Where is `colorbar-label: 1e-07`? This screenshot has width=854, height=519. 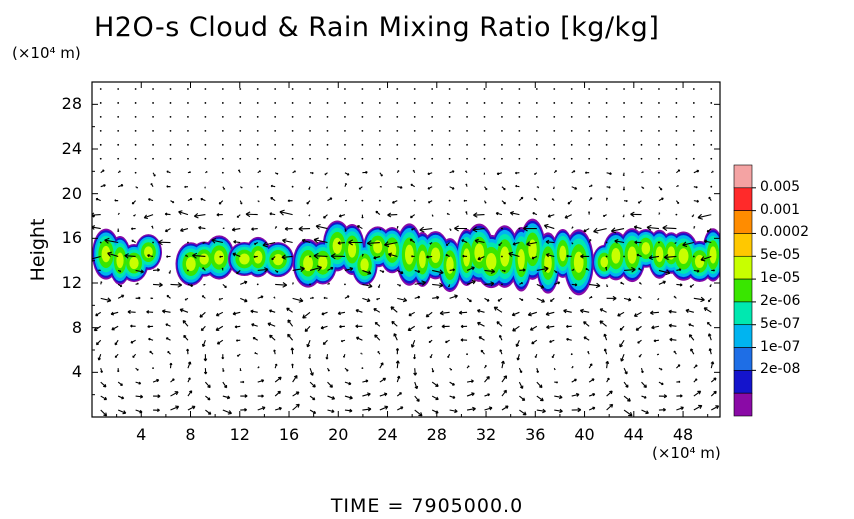
colorbar-label: 1e-07 is located at coordinates (780, 346).